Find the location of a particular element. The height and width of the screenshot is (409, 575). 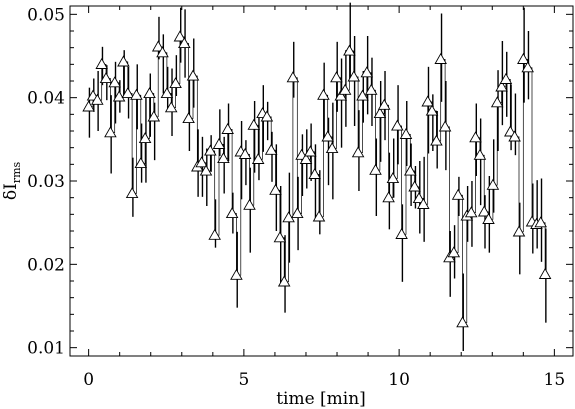

x-tick-label: 10 is located at coordinates (399, 380).